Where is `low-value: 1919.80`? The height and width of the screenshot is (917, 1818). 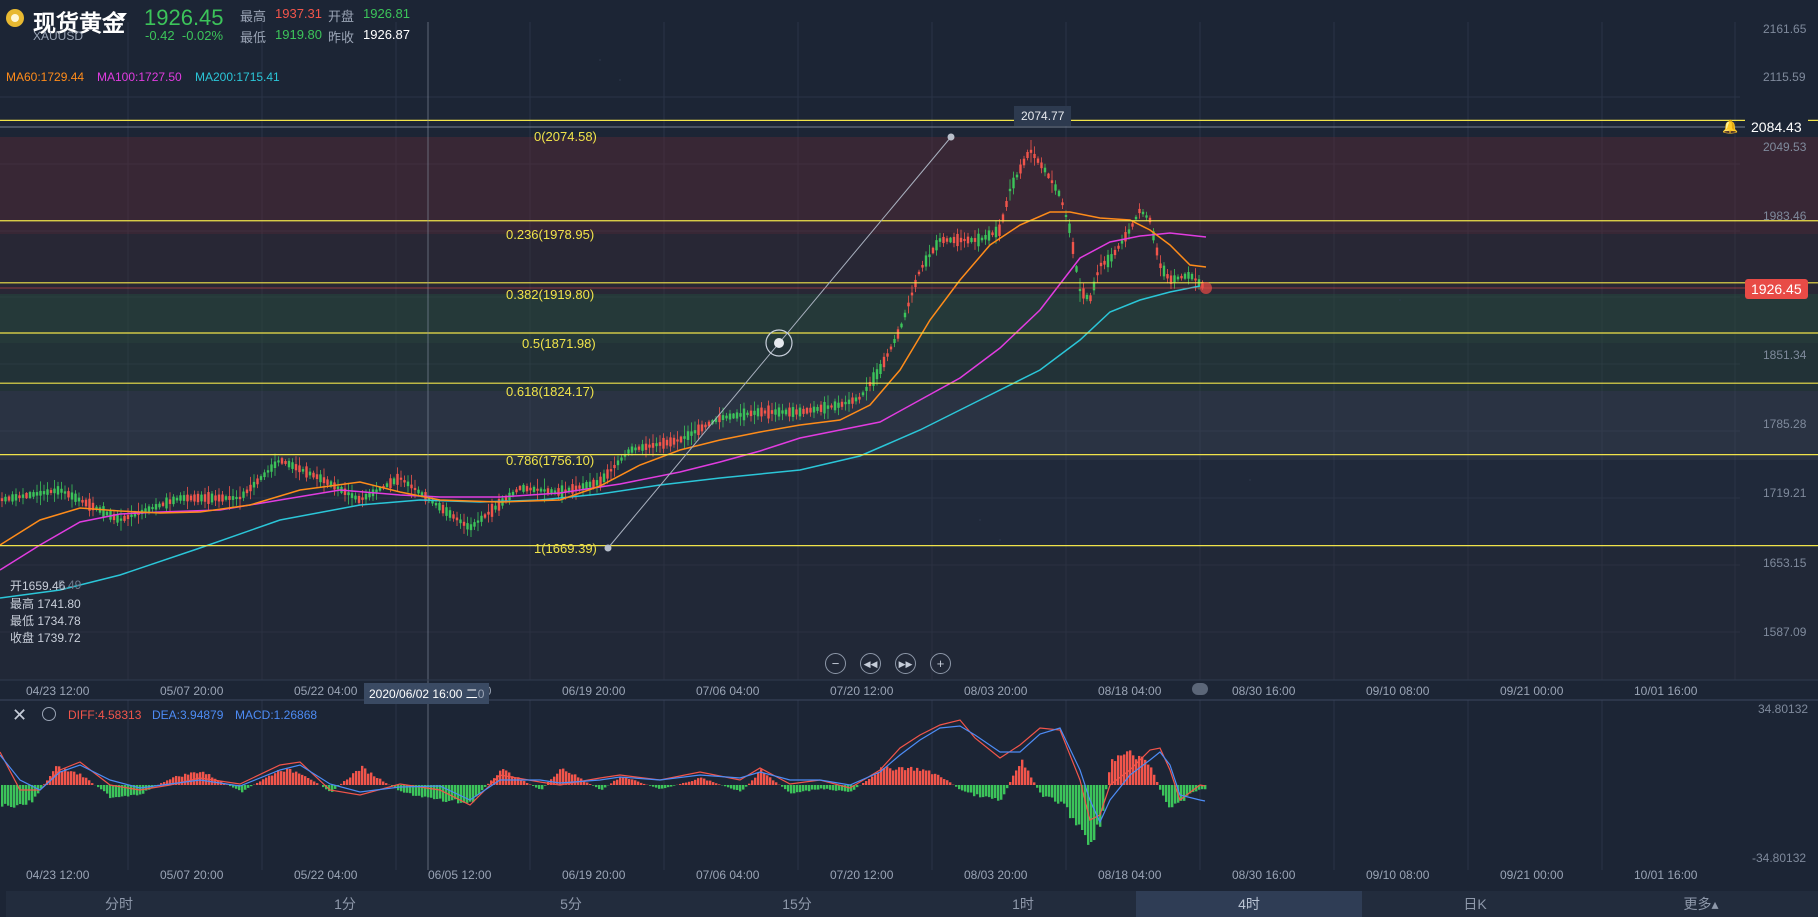 low-value: 1919.80 is located at coordinates (298, 34).